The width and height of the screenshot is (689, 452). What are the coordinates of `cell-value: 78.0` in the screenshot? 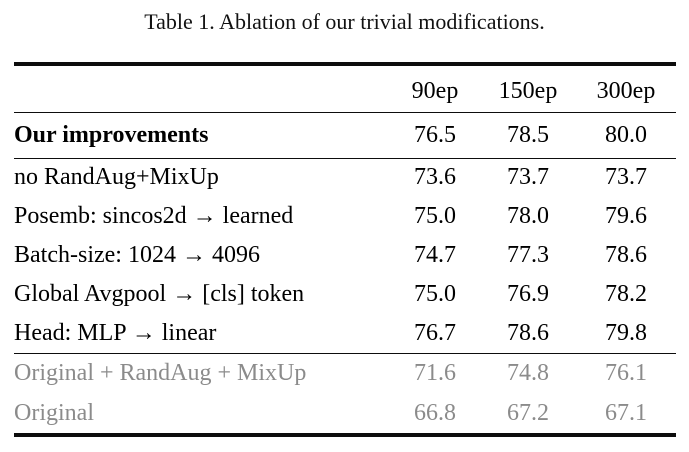 It's located at (528, 216).